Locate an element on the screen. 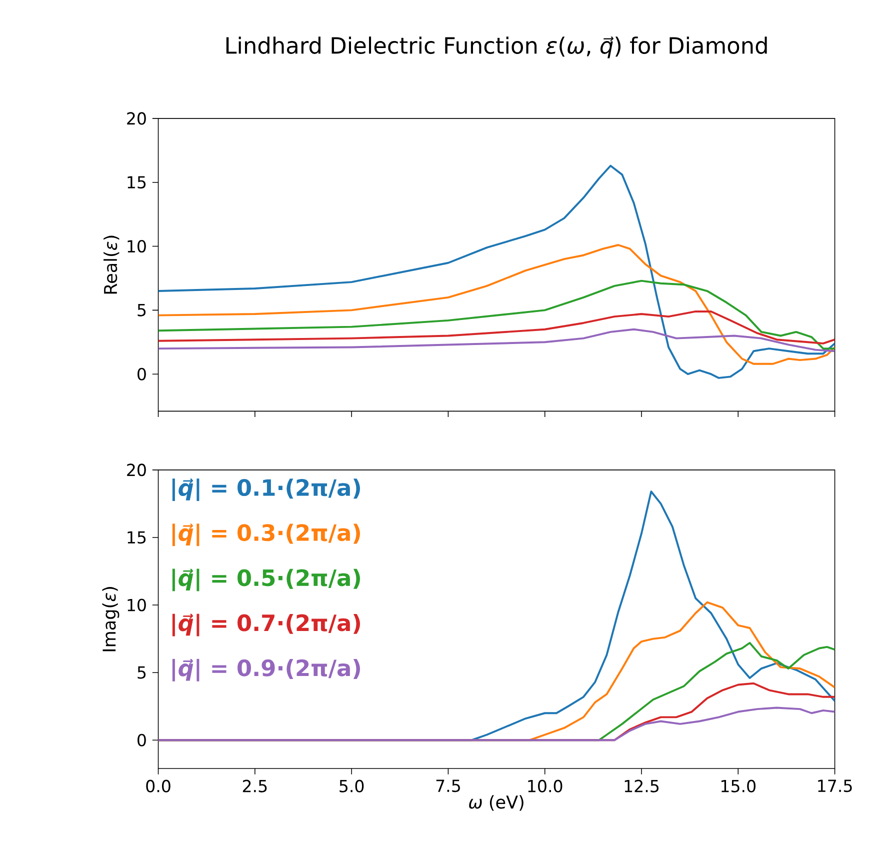  x-tick-label: 2.5 is located at coordinates (254, 786).